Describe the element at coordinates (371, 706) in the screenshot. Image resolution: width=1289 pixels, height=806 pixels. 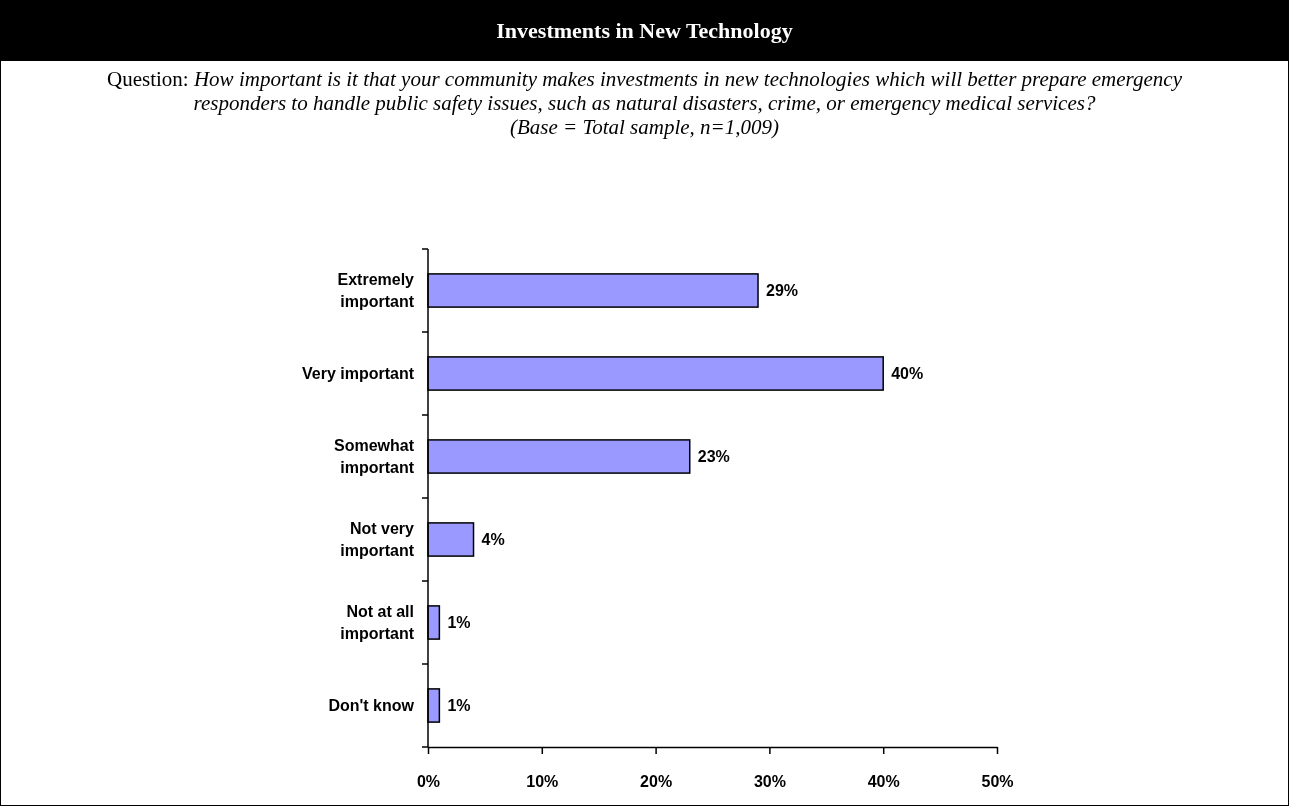
I see `y-tick-label: Don't know` at that location.